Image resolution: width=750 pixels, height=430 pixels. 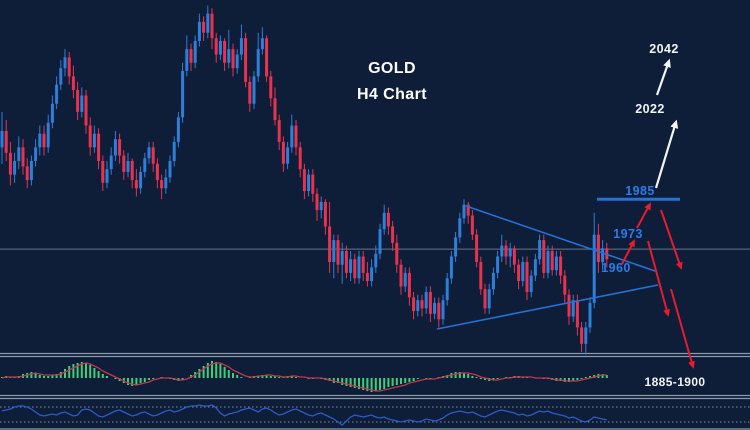 I want to click on chart-title-timeframe: H4 Chart, so click(x=392, y=94).